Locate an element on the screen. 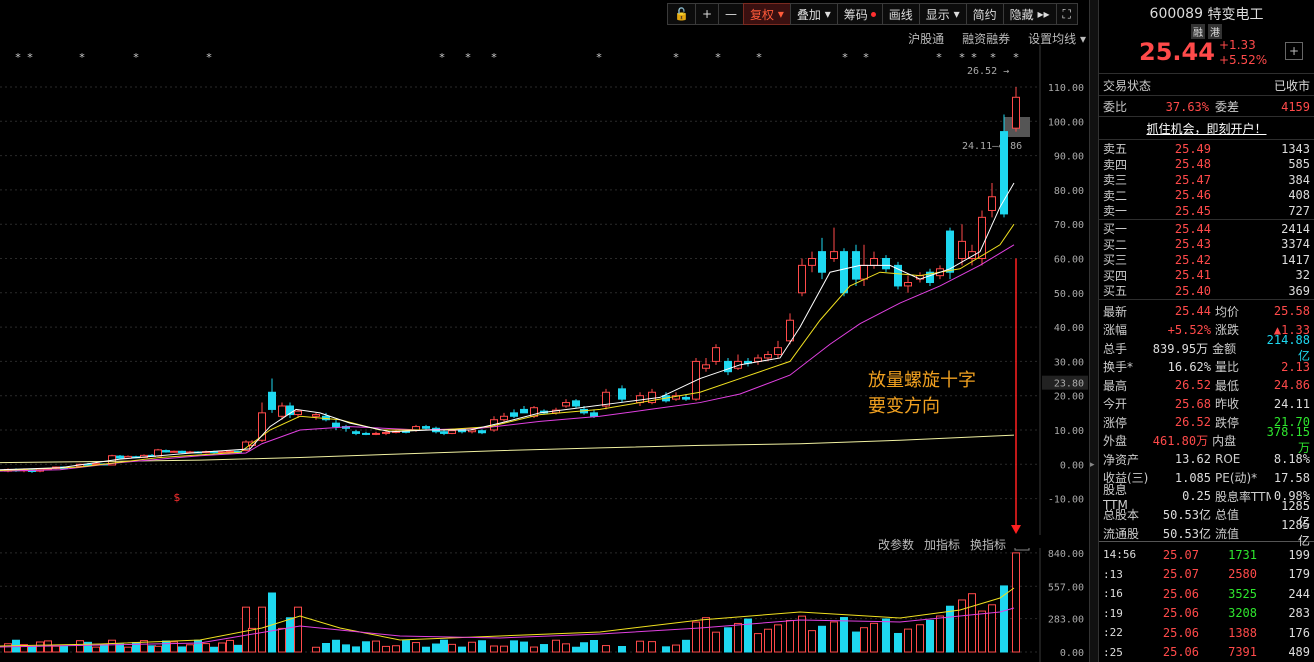 Image resolution: width=1314 pixels, height=662 pixels. tick-volume: 2580 is located at coordinates (1242, 574).